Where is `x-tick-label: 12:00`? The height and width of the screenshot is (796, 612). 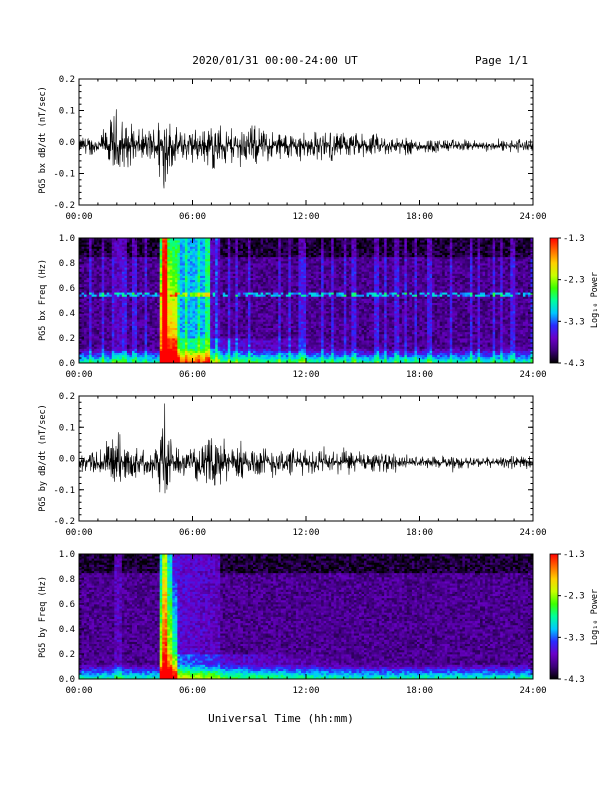 x-tick-label: 12:00 is located at coordinates (305, 217).